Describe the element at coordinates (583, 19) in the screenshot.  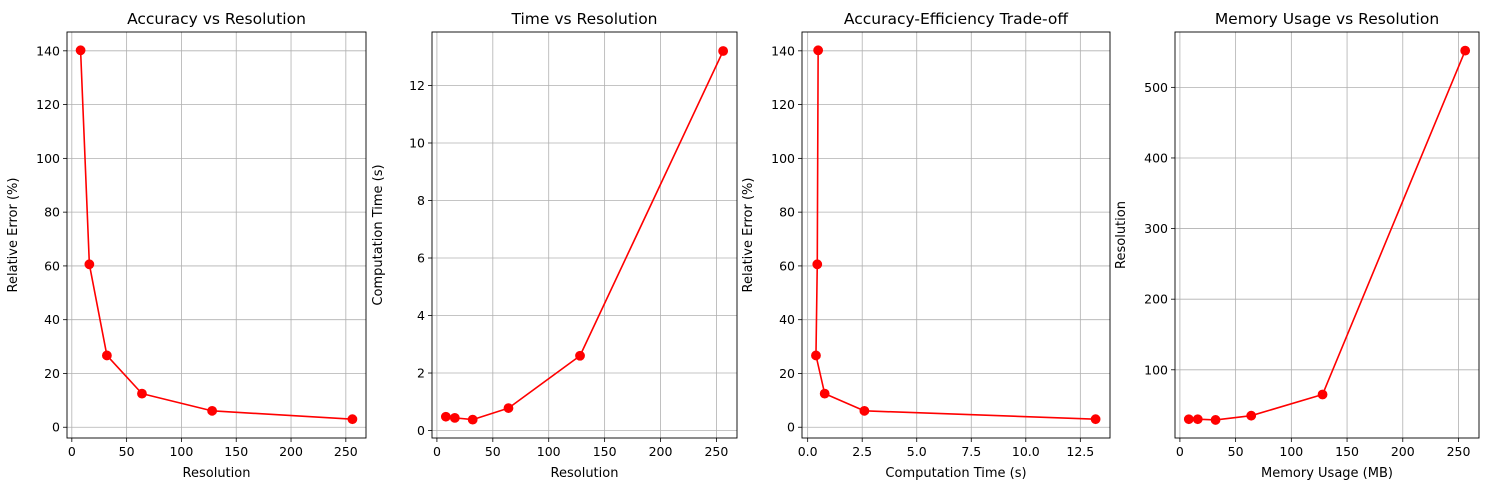
I see `chart-title: Time vs Resolution` at that location.